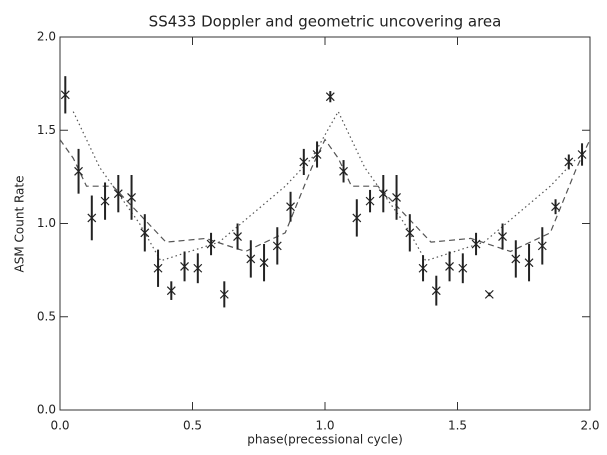 This screenshot has width=607, height=455. I want to click on y-tick-label: 1.5, so click(46, 130).